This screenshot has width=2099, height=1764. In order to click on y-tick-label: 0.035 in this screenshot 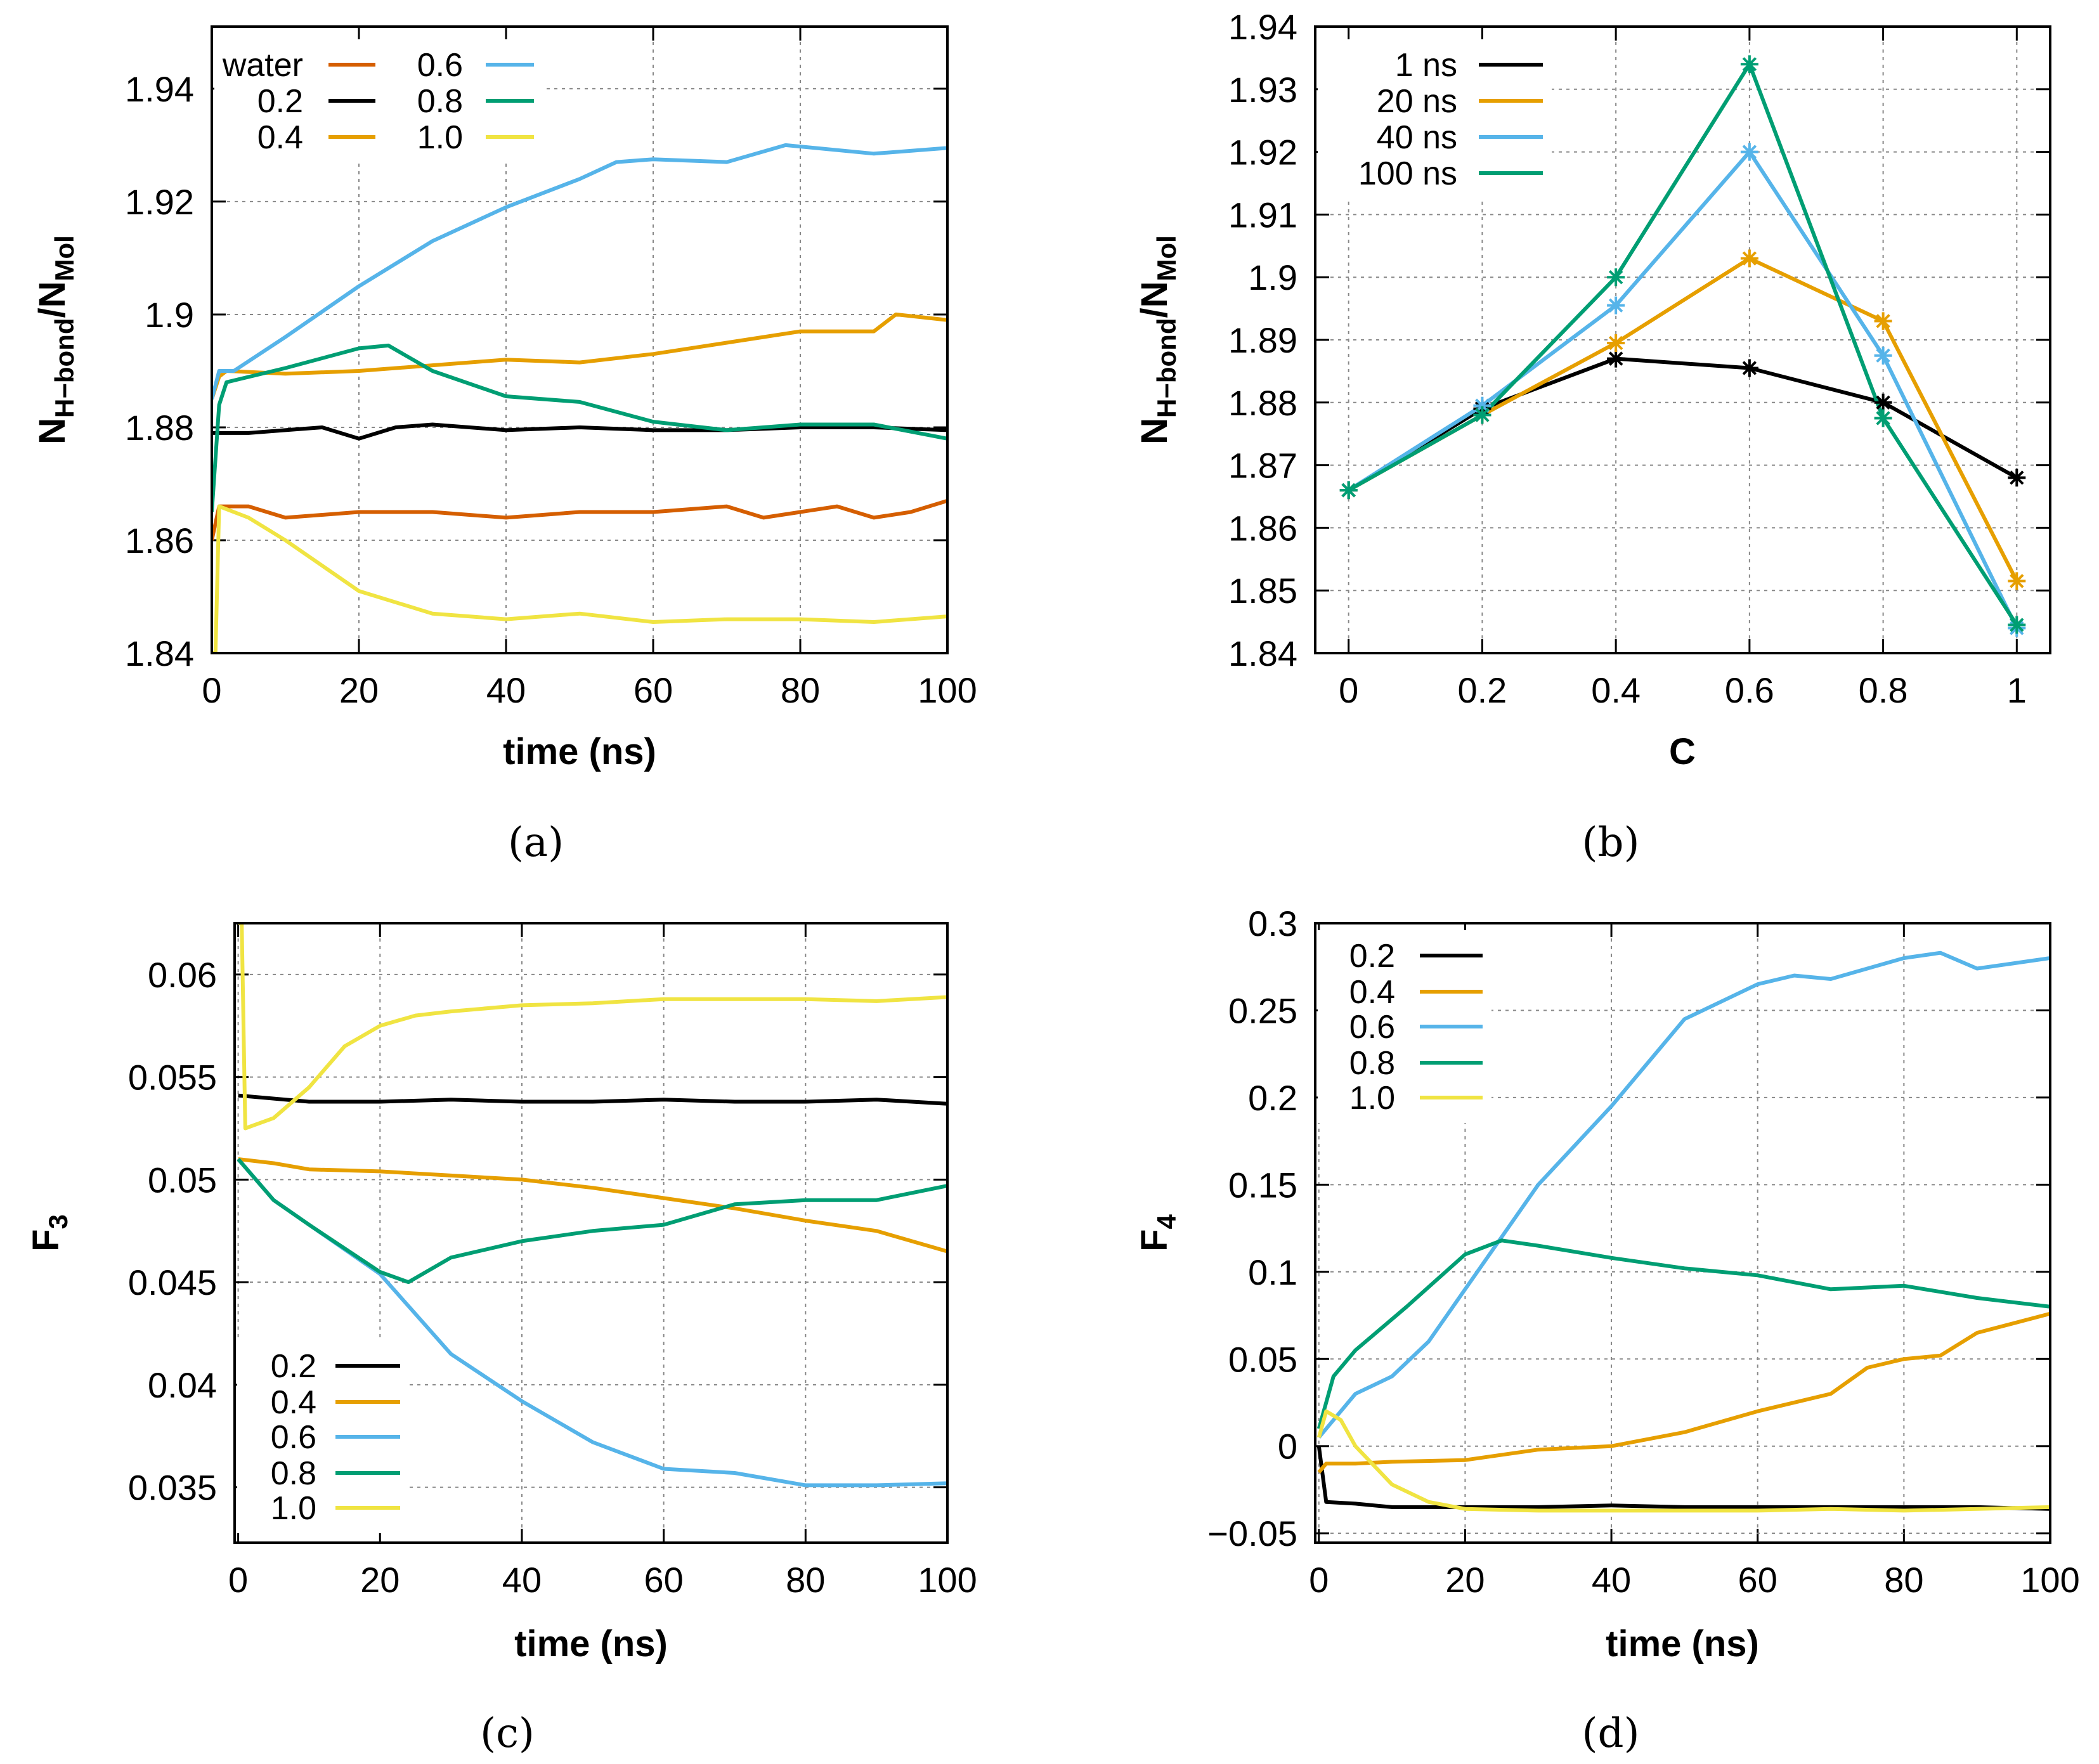, I will do `click(172, 1488)`.